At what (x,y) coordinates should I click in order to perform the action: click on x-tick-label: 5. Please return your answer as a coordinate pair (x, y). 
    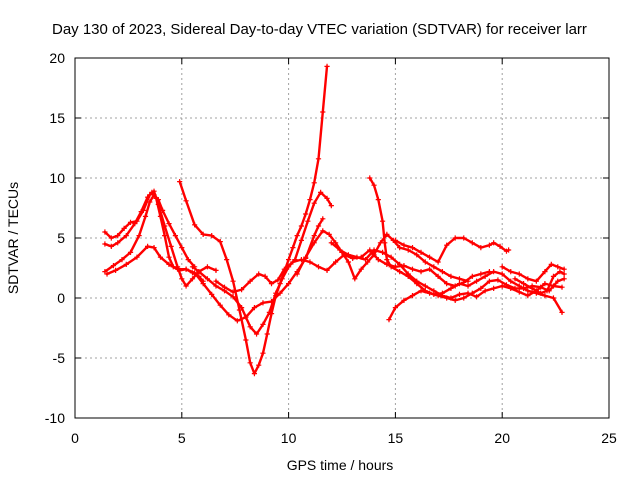
    Looking at the image, I should click on (182, 438).